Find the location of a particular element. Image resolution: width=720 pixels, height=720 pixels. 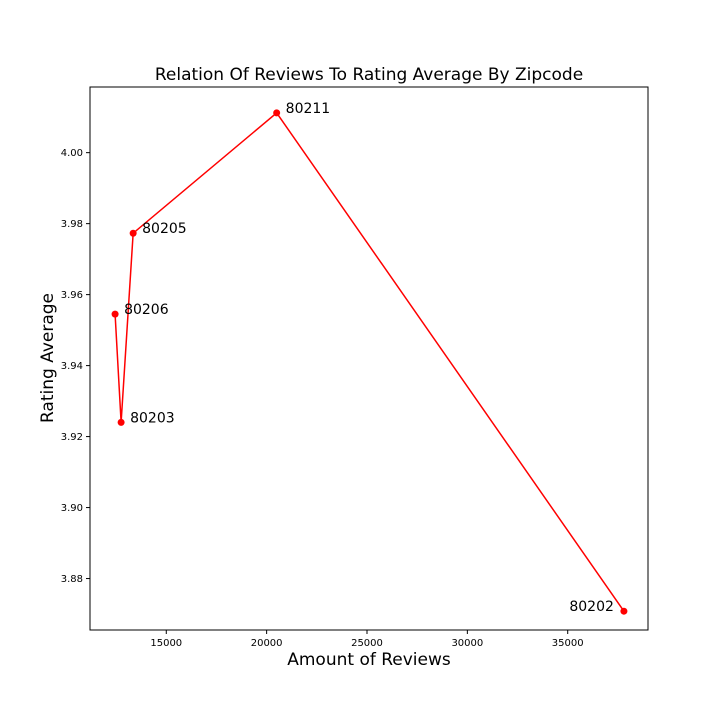

data-label-80211: 80211 is located at coordinates (308, 109).